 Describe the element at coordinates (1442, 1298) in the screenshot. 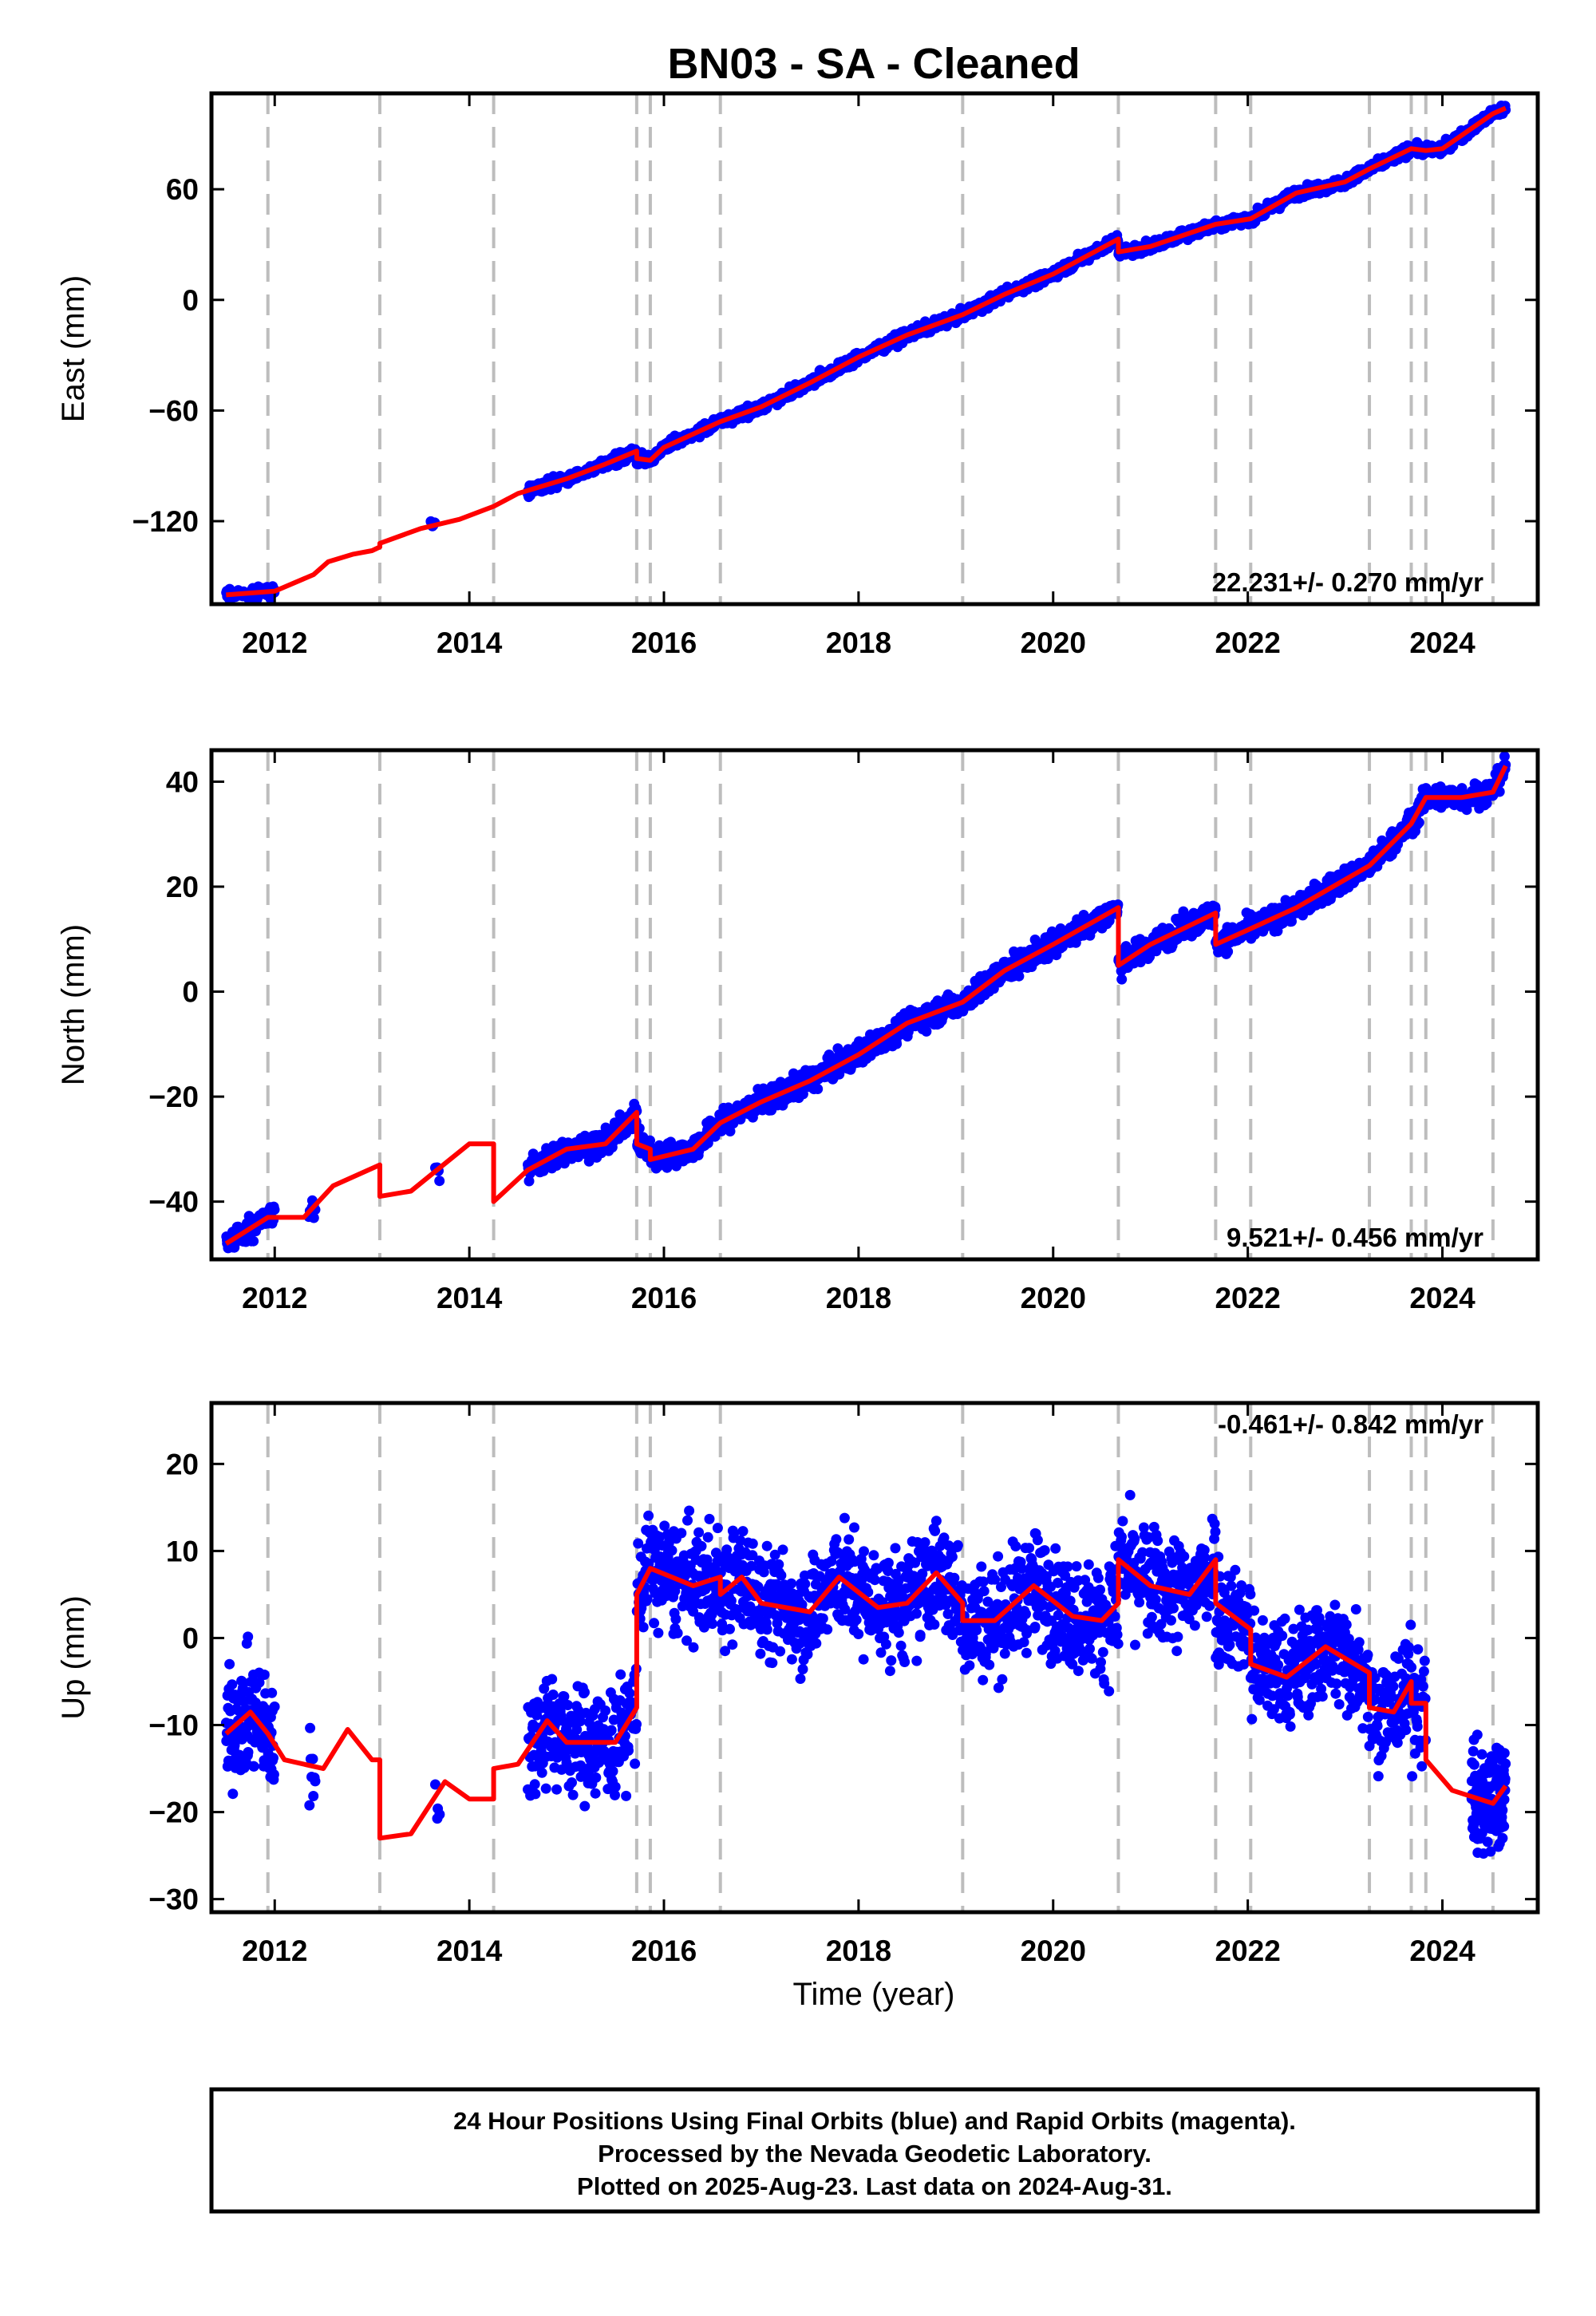

I see `north-x-tick-label: 2024` at that location.